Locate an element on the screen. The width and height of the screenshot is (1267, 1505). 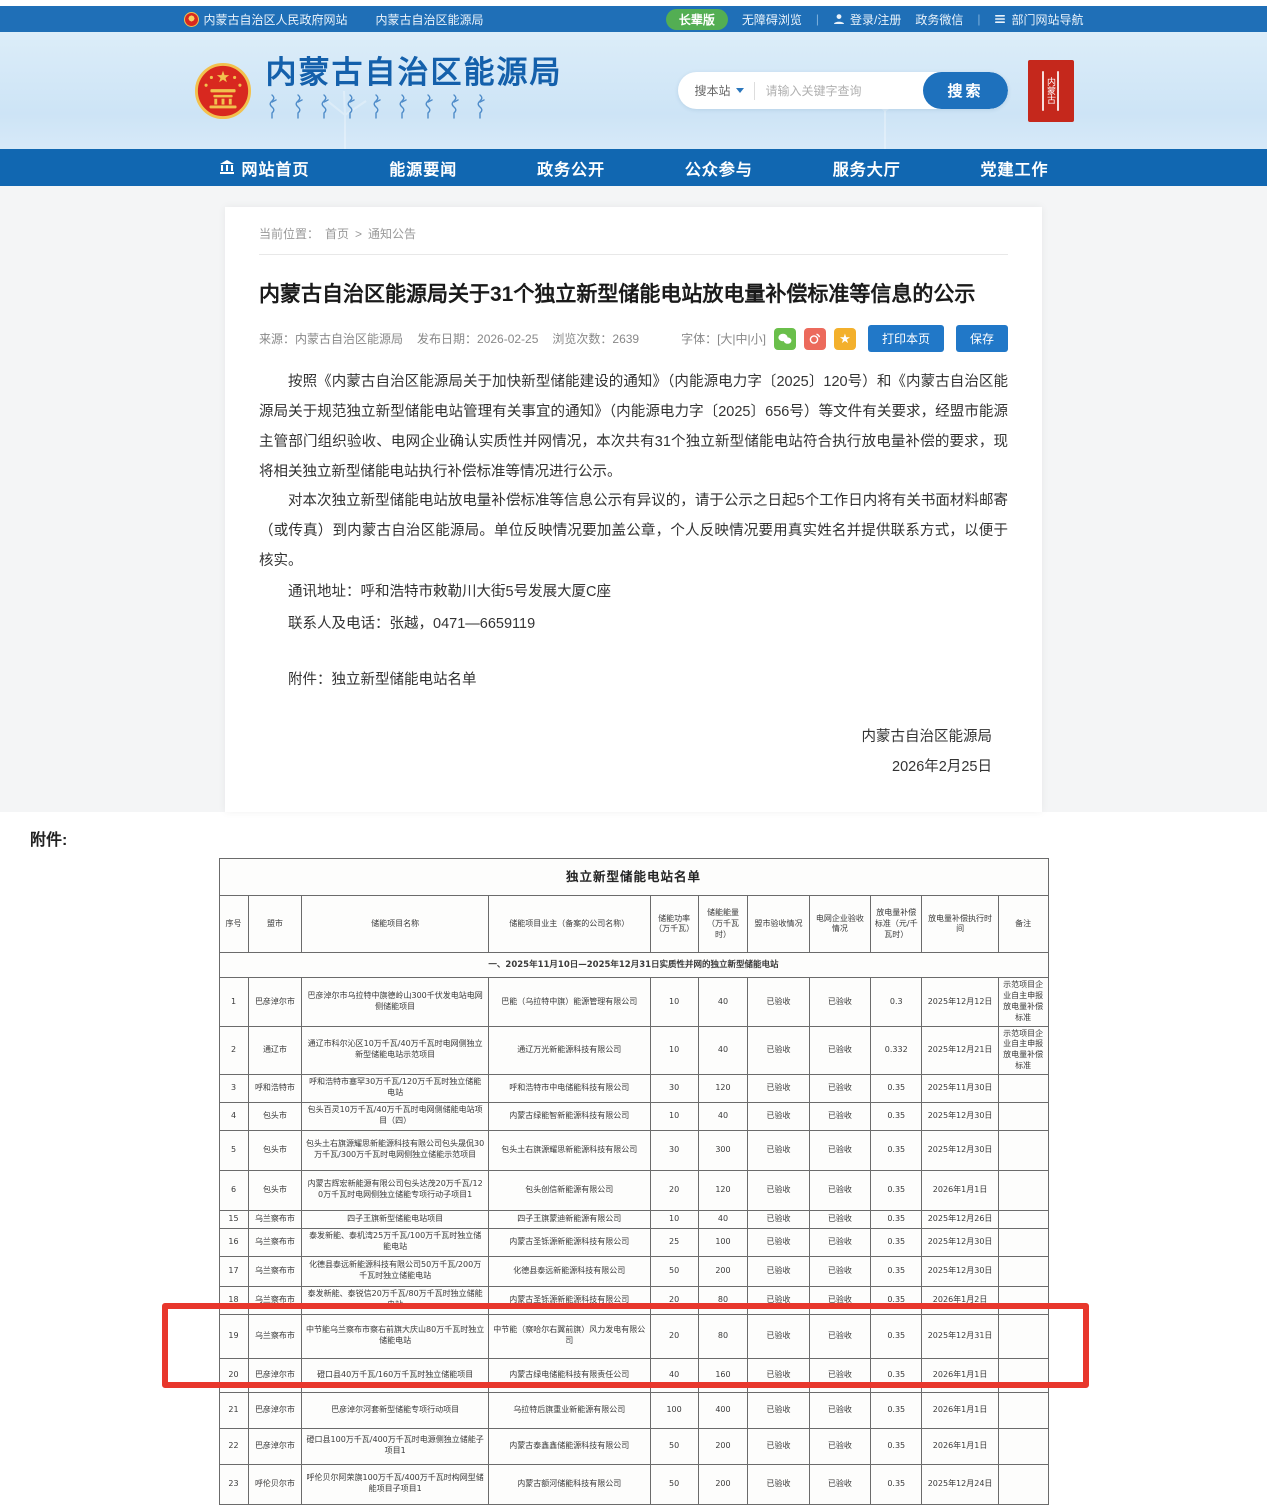
site-logo: 内蒙古自治区能源局 is located at coordinates (378, 89).